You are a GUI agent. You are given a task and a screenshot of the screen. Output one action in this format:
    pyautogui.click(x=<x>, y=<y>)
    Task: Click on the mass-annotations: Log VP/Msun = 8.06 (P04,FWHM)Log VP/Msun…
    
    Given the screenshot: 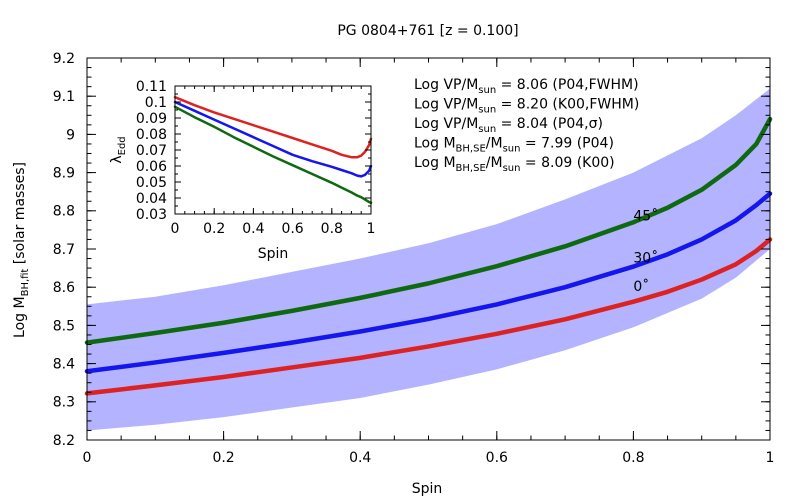 What is the action you would take?
    pyautogui.click(x=526, y=125)
    